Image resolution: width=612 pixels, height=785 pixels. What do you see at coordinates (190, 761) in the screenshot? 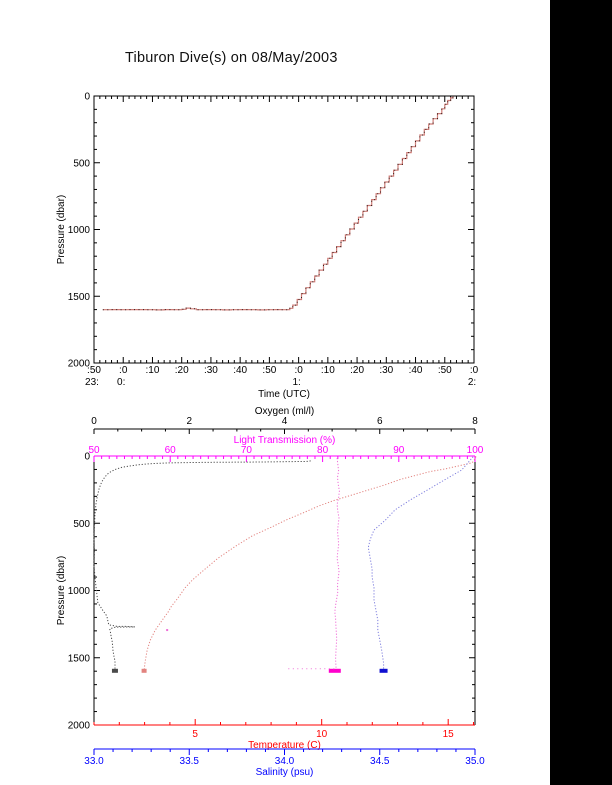
I see `svg-text: 33.5` at bounding box center [190, 761].